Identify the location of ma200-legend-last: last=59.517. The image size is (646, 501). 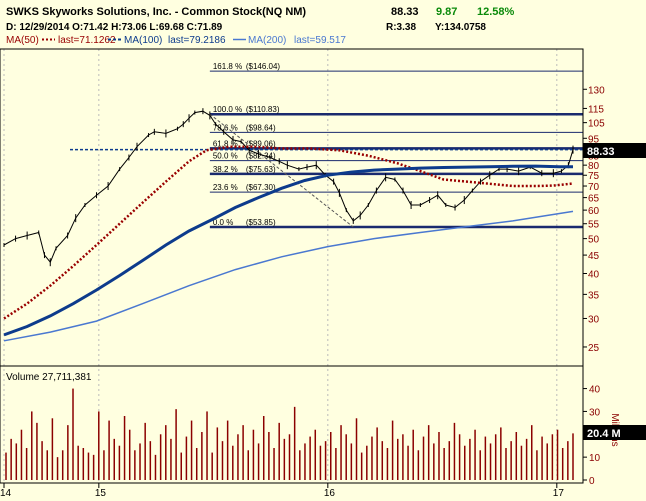
(320, 40).